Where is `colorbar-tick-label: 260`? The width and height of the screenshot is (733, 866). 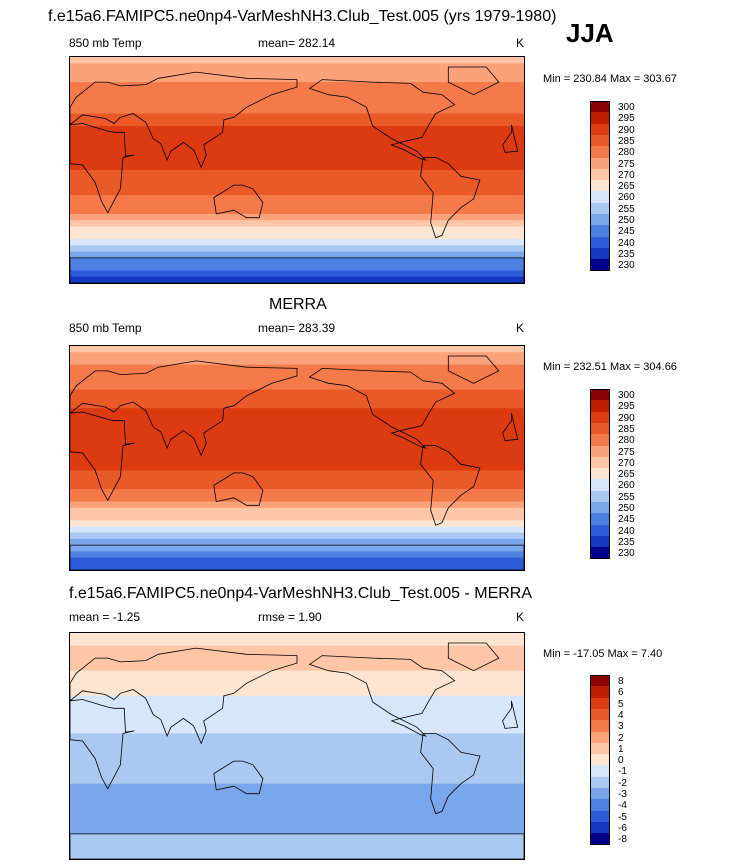 colorbar-tick-label: 260 is located at coordinates (626, 486).